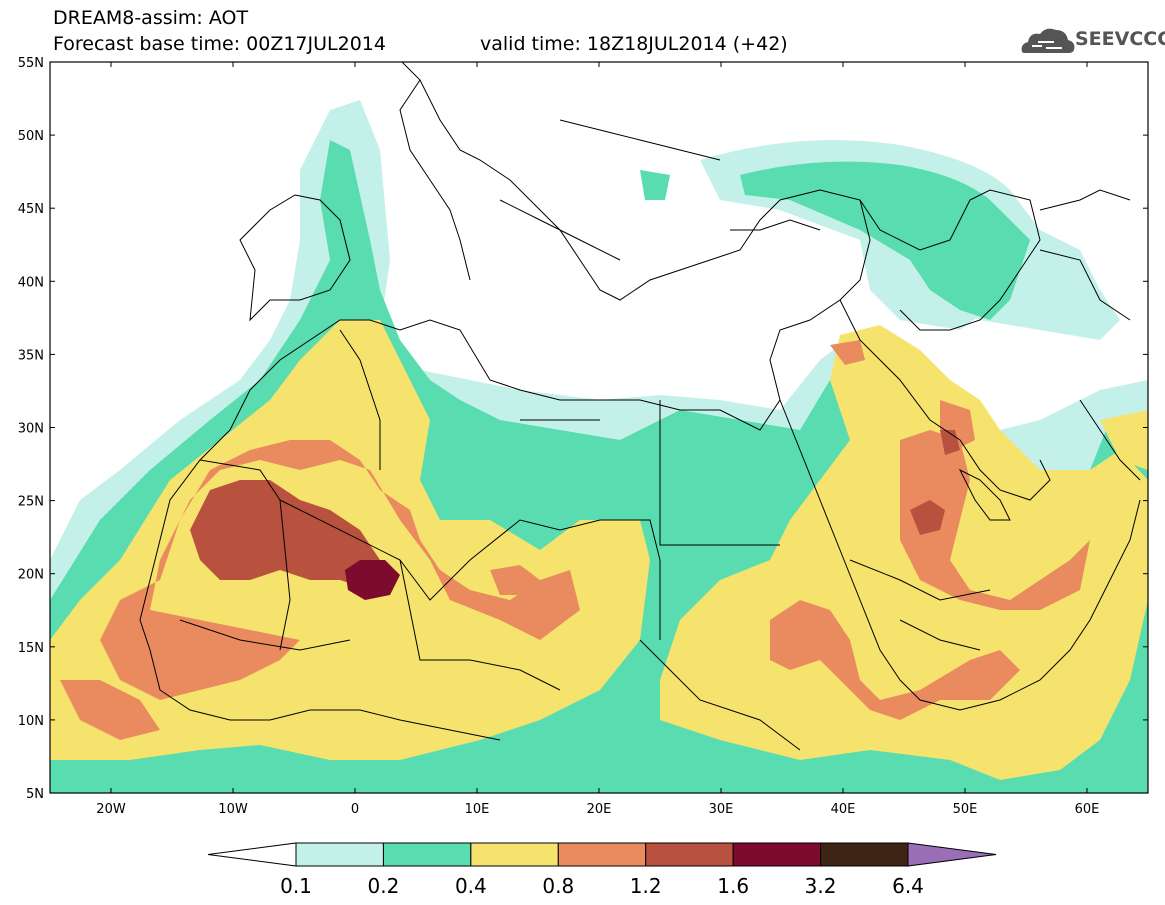  Describe the element at coordinates (599, 809) in the screenshot. I see `lon-label-20E: 20E` at that location.